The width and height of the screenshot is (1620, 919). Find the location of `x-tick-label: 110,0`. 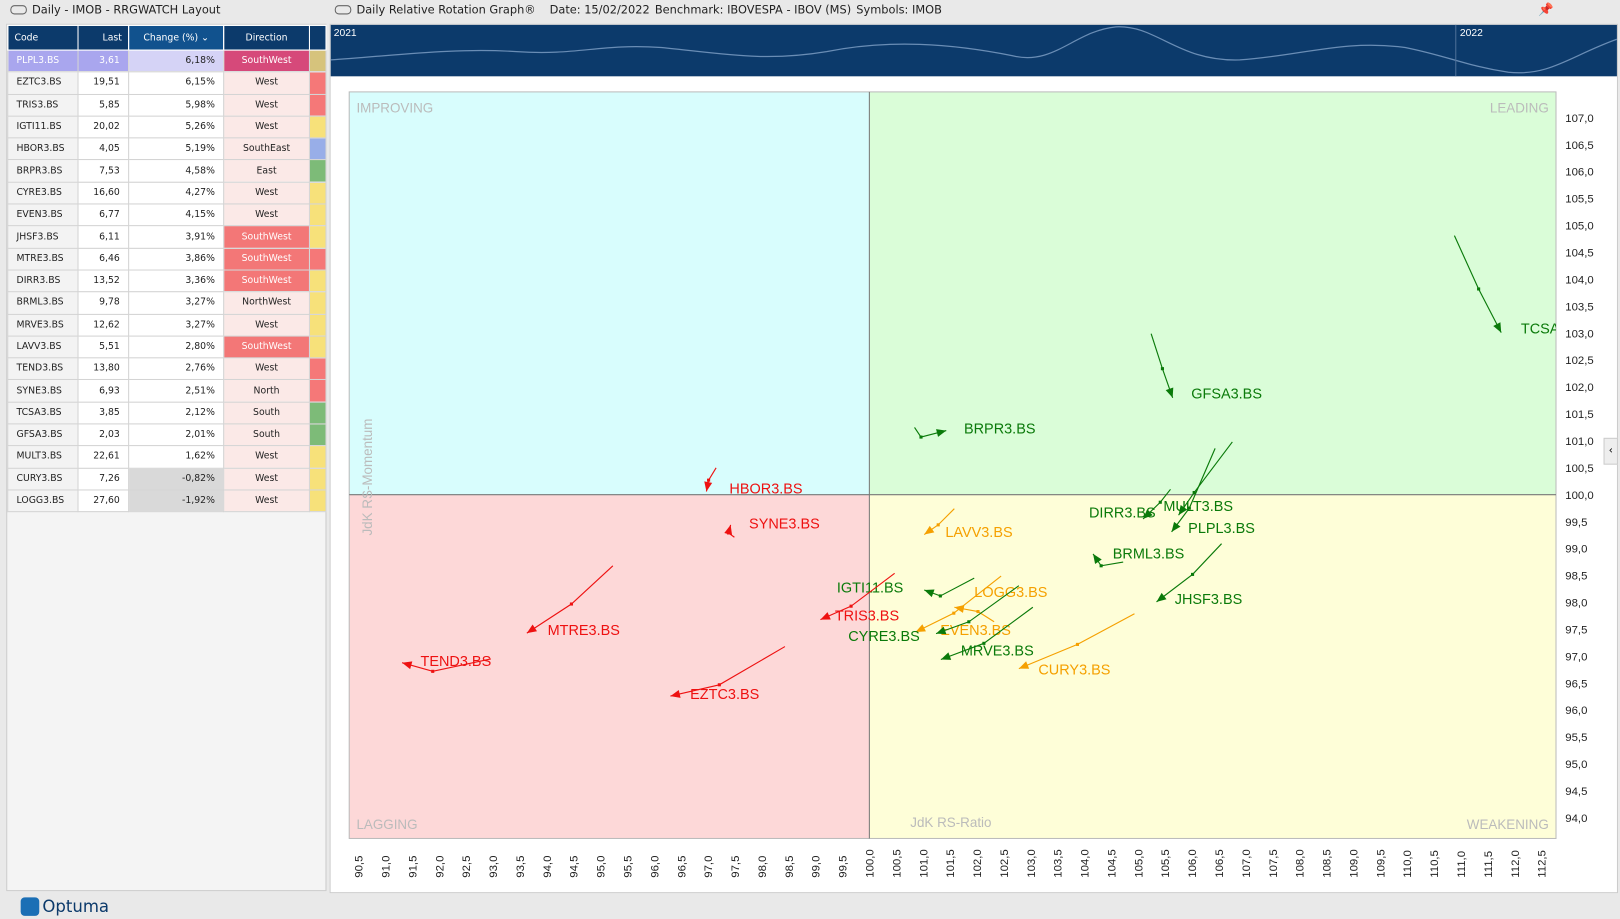

x-tick-label: 110,0 is located at coordinates (1408, 864).